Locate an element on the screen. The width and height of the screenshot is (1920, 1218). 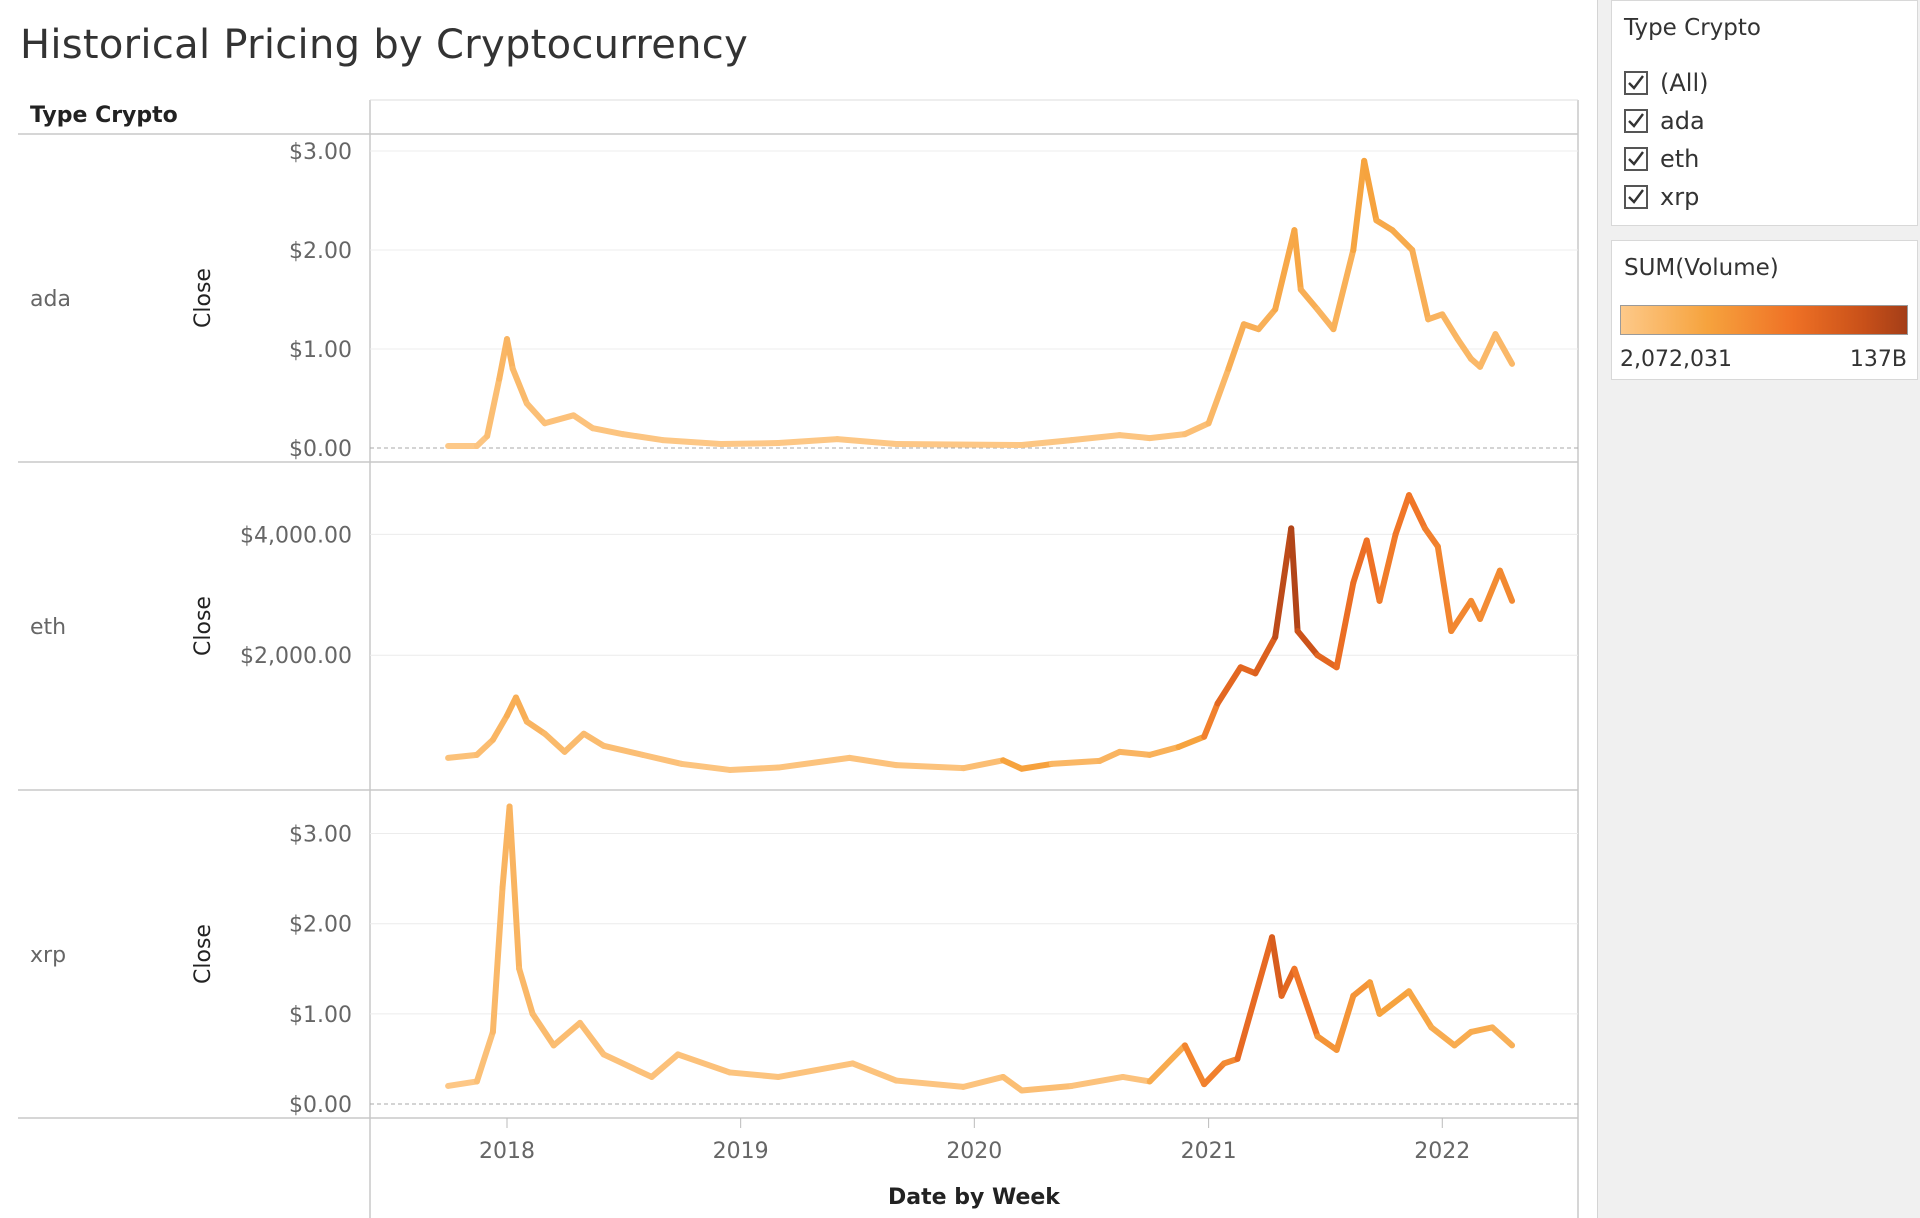
filter-item-xrp: xrp is located at coordinates (1661, 197).